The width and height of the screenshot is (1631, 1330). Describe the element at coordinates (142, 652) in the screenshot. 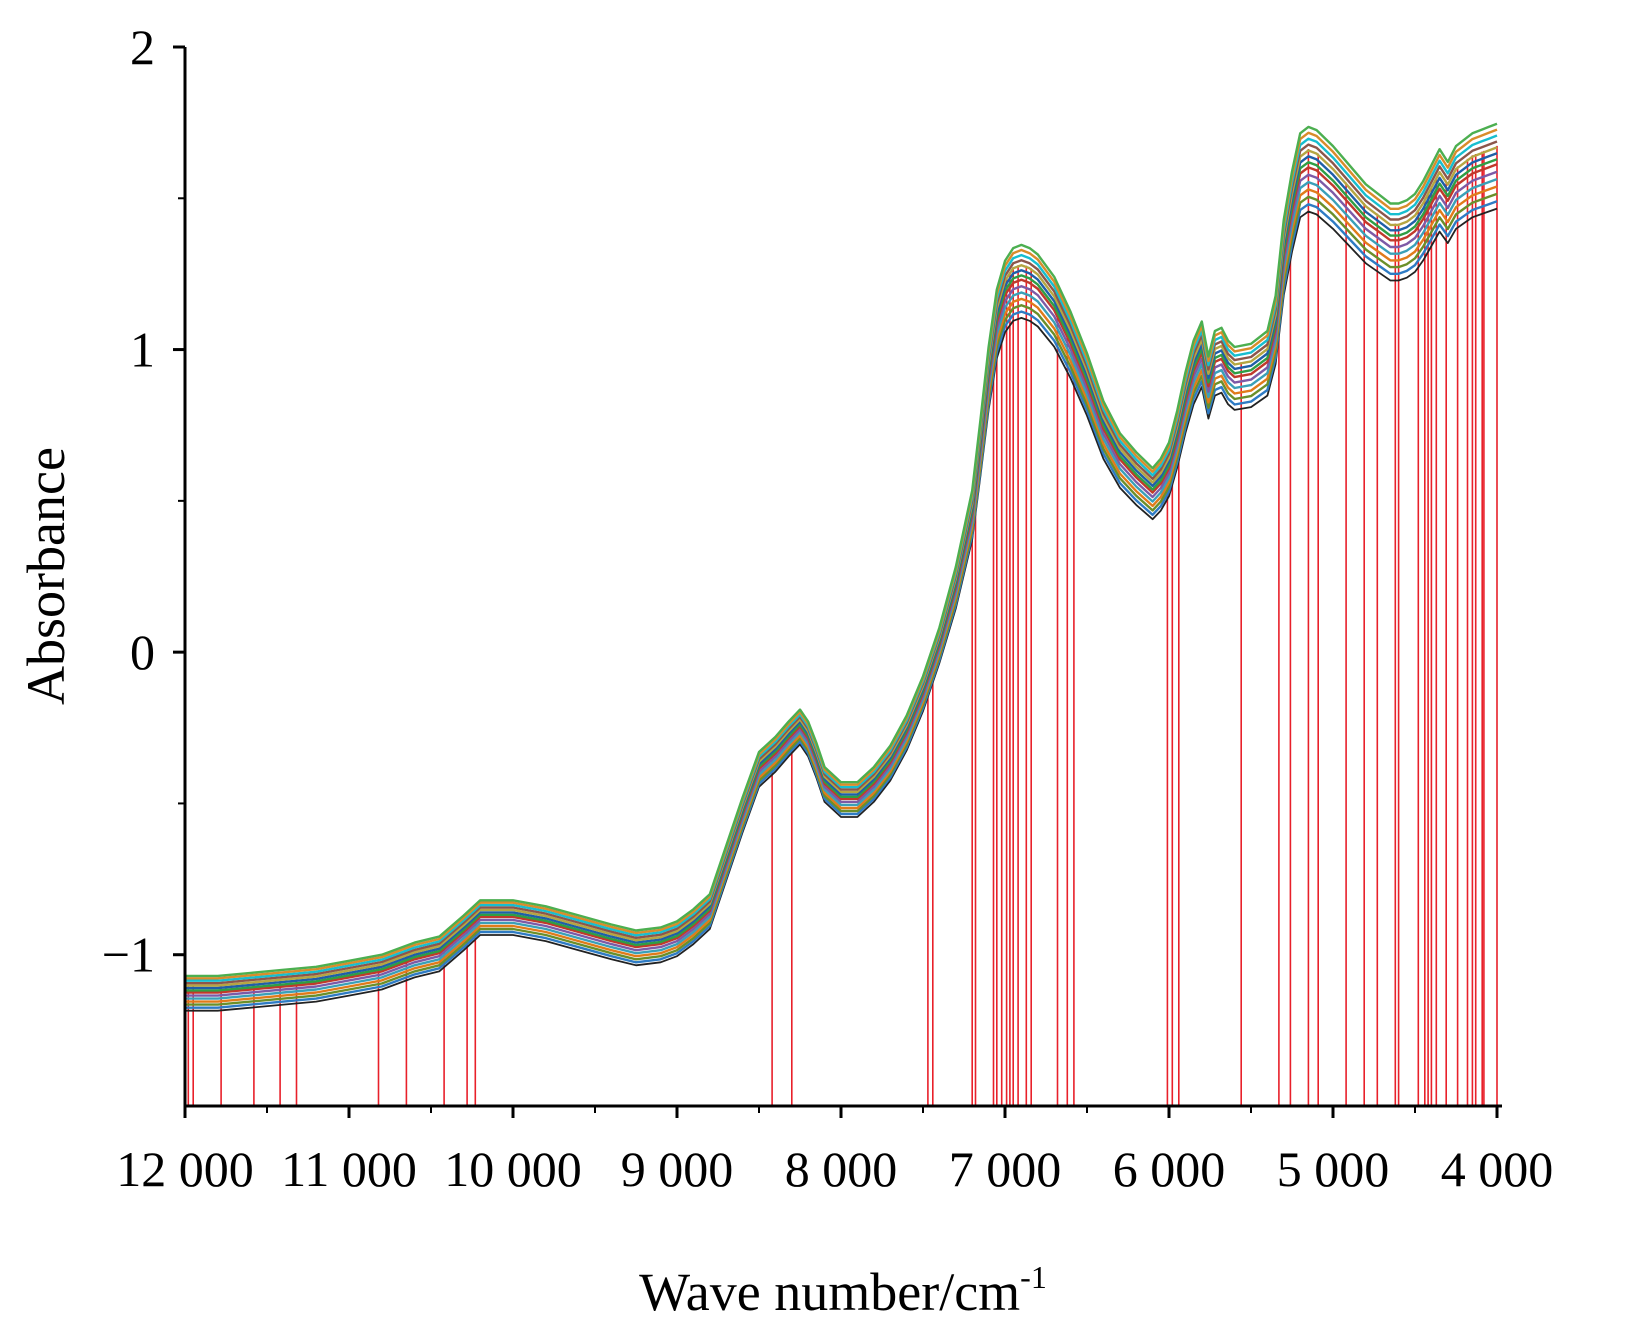

I see `y-tick-label: 0` at that location.